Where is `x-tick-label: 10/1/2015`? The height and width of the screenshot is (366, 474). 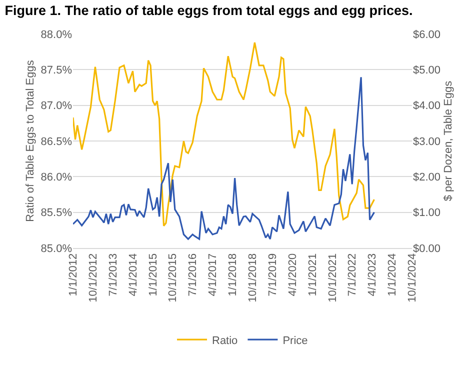 x-tick-label: 10/1/2015 is located at coordinates (173, 277).